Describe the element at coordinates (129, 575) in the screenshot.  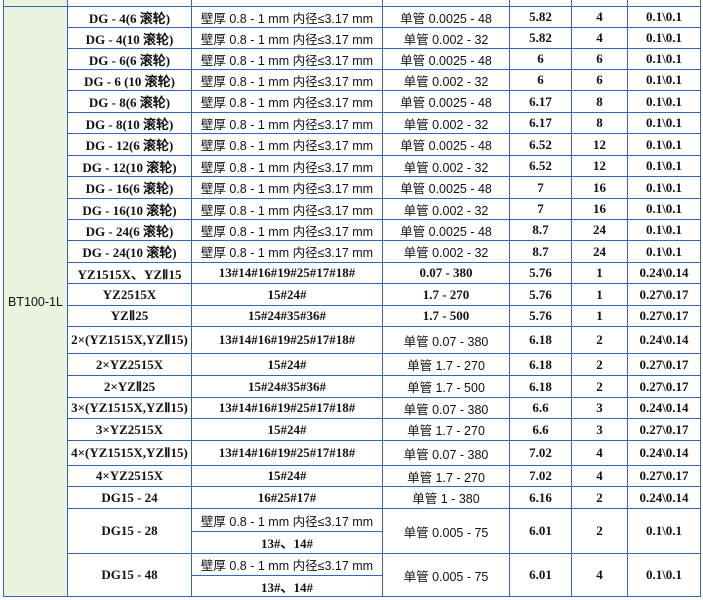
I see `model-cell: DG15 - 48` at that location.